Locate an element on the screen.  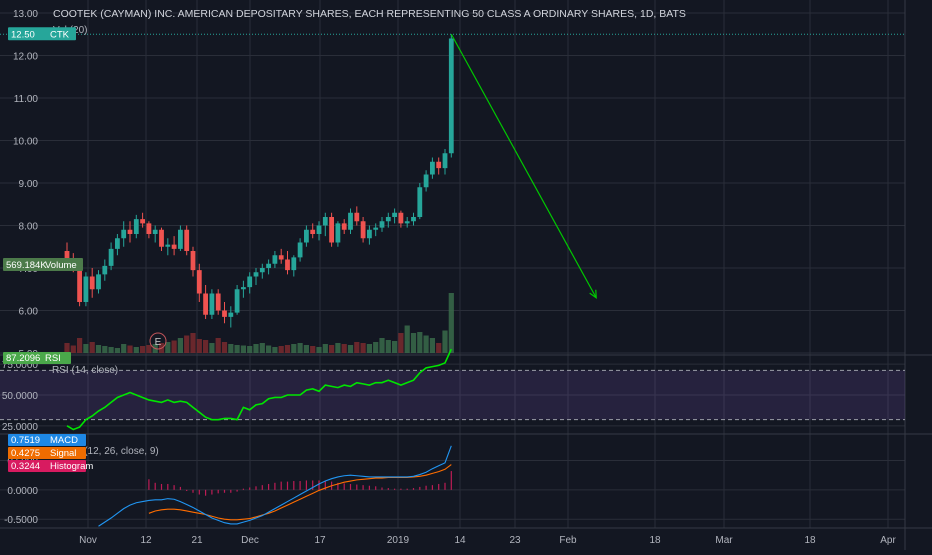
time-axis: Nov 12 21 Dec 17 2019 14 23 Feb 18 Mar 18 Apr is located at coordinates (487, 540).